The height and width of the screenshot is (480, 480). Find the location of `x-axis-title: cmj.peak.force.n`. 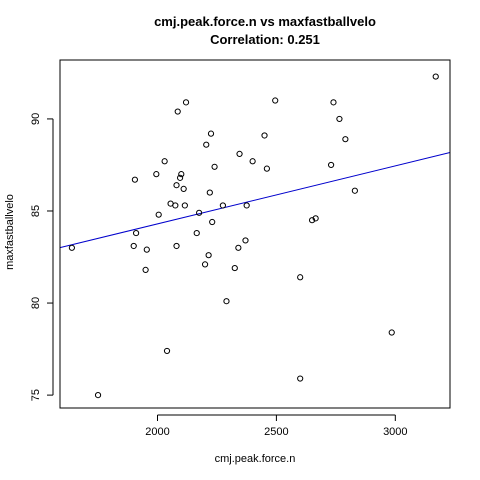

x-axis-title: cmj.peak.force.n is located at coordinates (255, 459).